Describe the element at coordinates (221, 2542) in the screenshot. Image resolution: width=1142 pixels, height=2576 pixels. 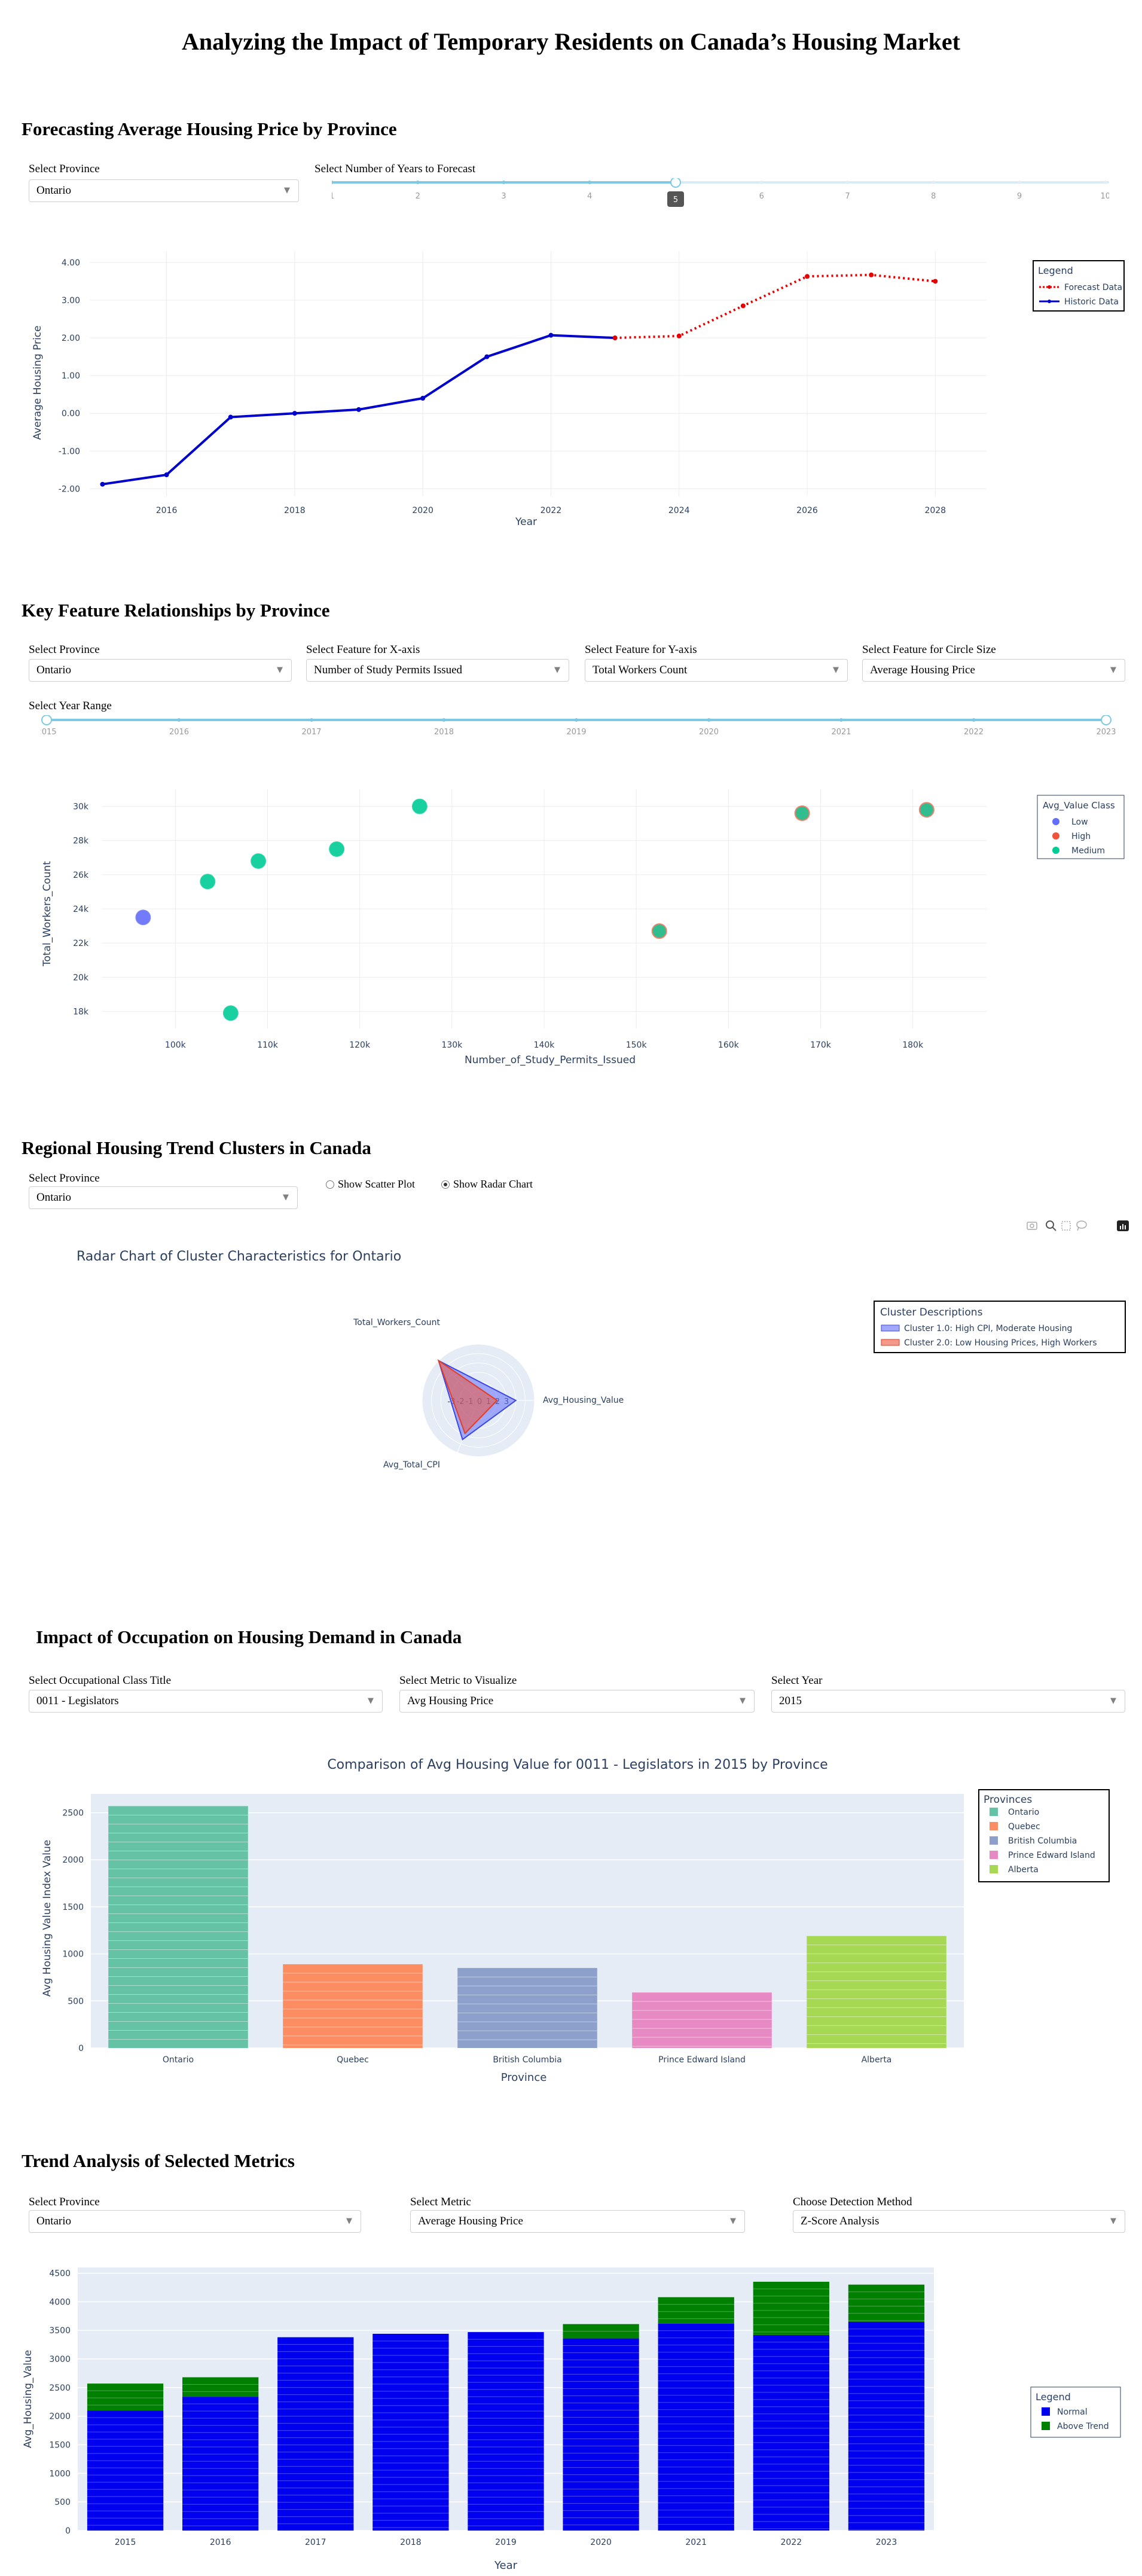
I see `x-tick-label: 2016` at that location.